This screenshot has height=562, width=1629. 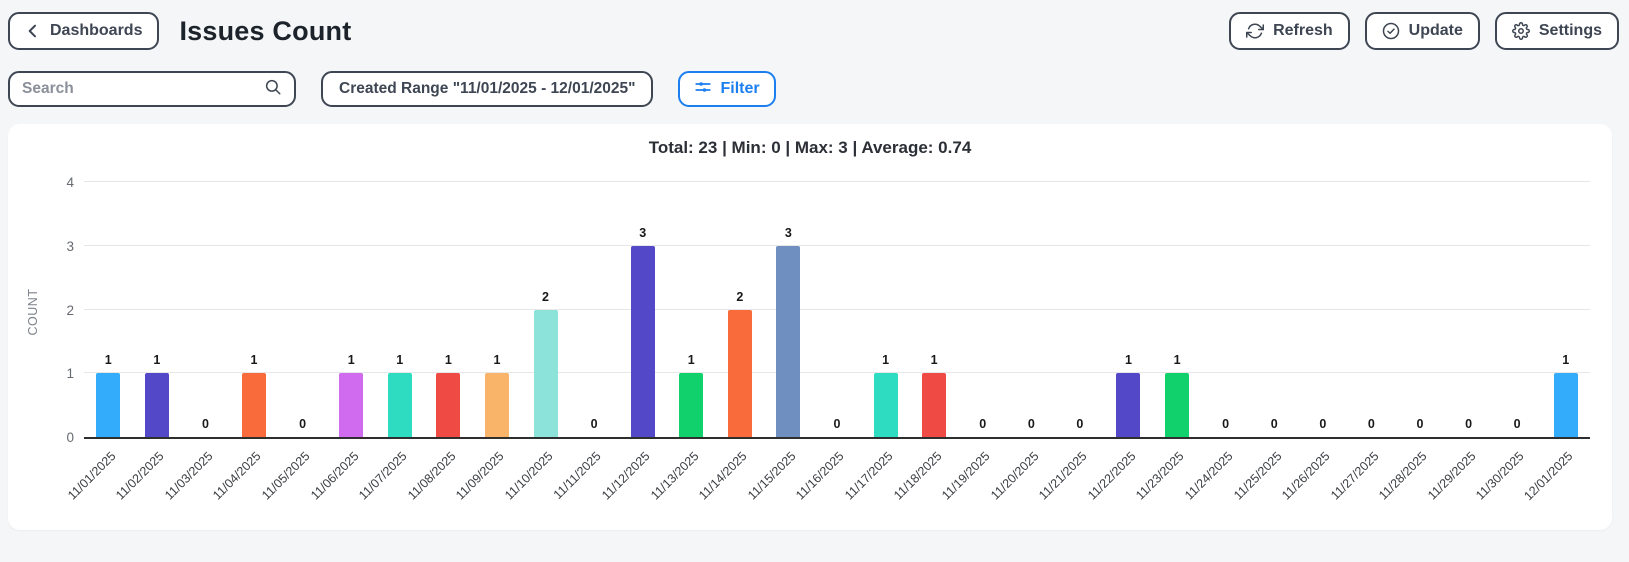 What do you see at coordinates (1517, 424) in the screenshot?
I see `value-label-11/30/2025: 0` at bounding box center [1517, 424].